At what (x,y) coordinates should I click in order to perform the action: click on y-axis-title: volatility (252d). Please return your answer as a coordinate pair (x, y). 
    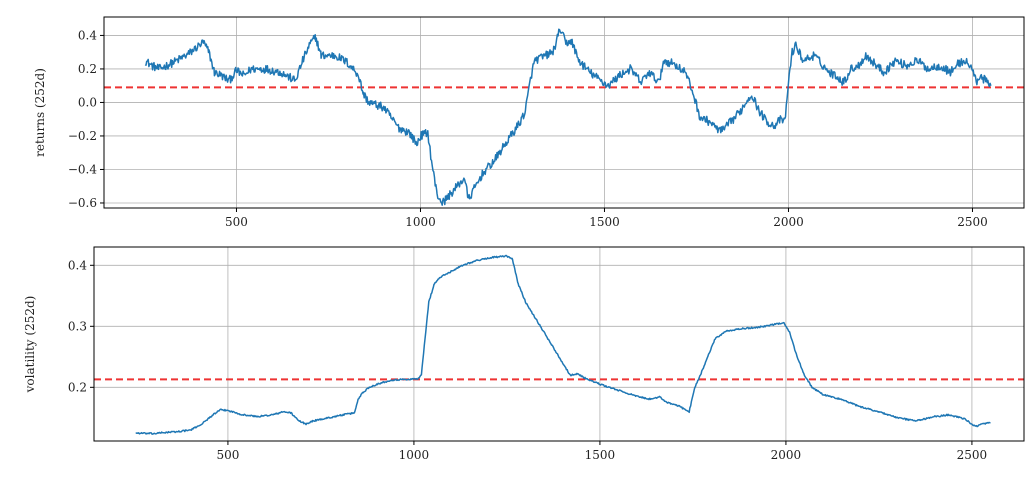
    Looking at the image, I should click on (30, 345).